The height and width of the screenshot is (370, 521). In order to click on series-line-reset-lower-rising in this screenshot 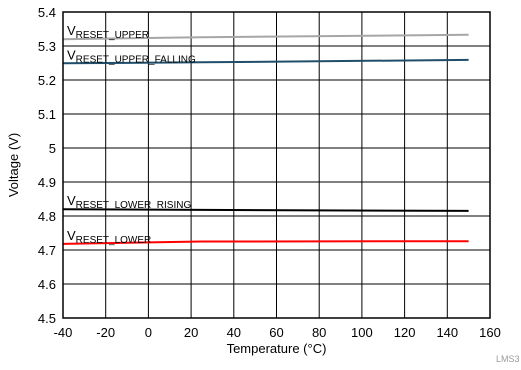, I will do `click(265, 210)`.